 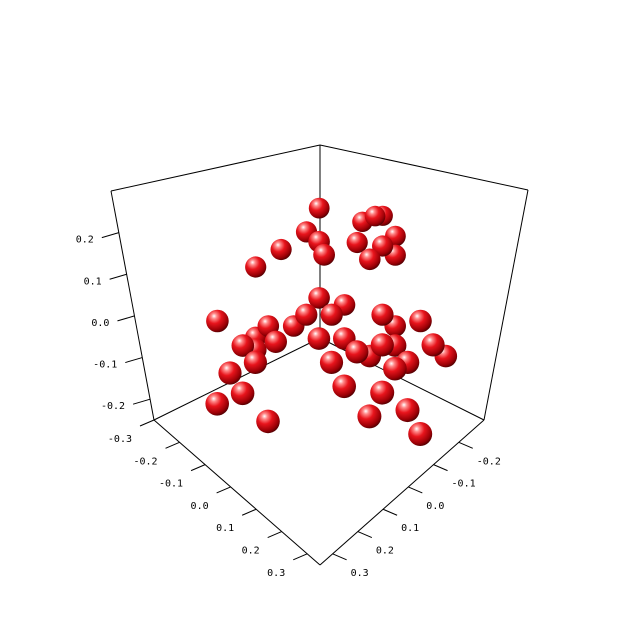 What do you see at coordinates (410, 528) in the screenshot?
I see `y-tick-label: 0.1` at bounding box center [410, 528].